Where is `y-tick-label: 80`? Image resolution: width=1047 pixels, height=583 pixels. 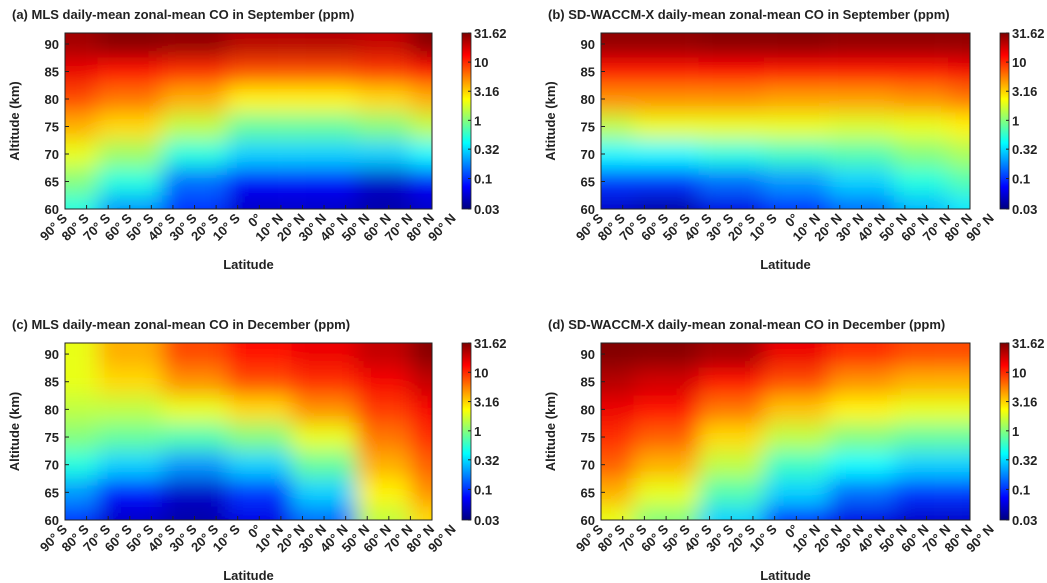 y-tick-label: 80 is located at coordinates (588, 409).